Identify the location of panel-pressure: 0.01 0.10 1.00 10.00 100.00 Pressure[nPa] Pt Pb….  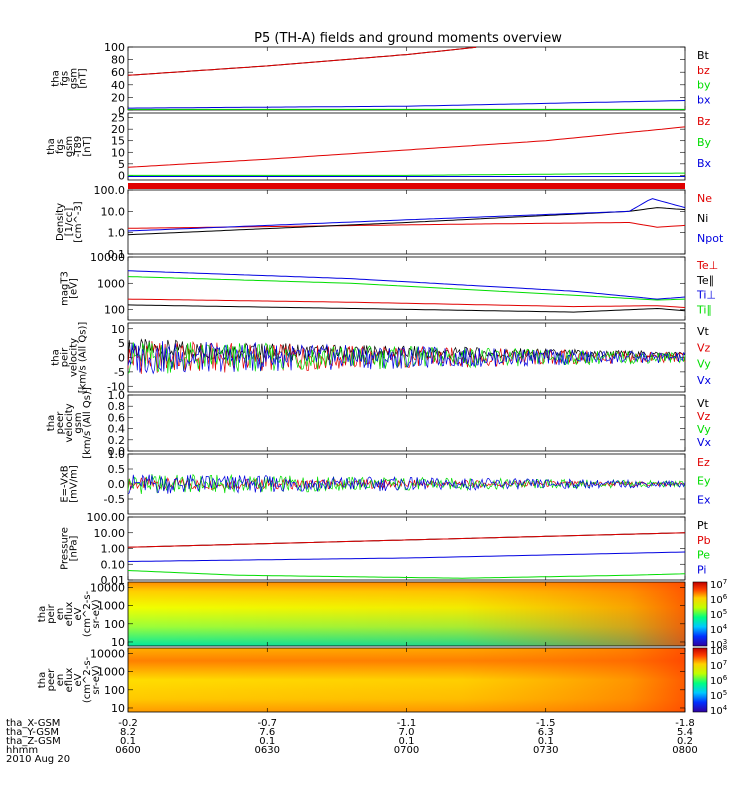
(385, 549).